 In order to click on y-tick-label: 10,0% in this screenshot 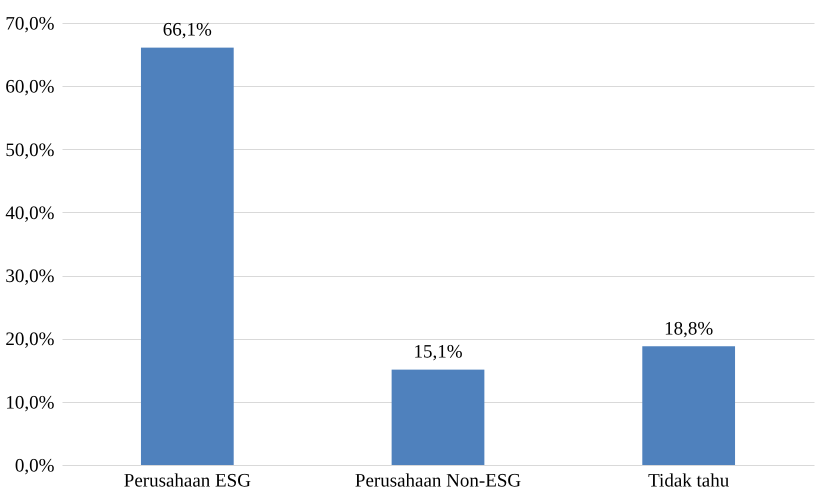, I will do `click(30, 403)`.